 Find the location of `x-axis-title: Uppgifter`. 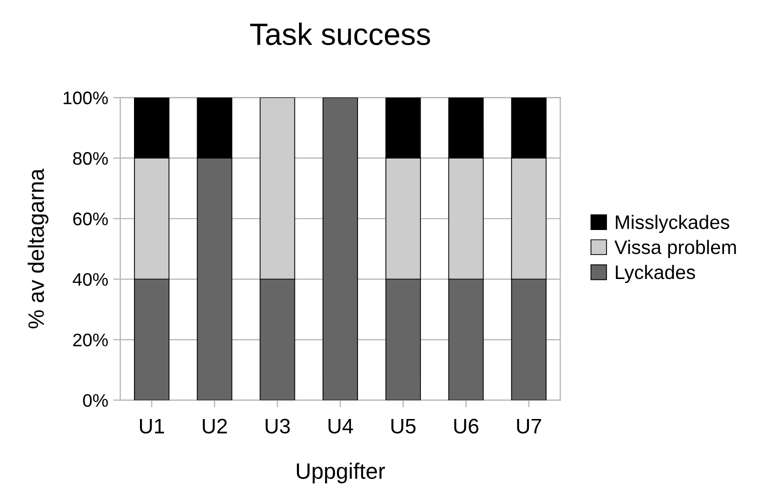

x-axis-title: Uppgifter is located at coordinates (340, 473).